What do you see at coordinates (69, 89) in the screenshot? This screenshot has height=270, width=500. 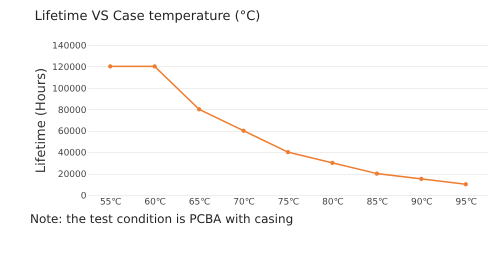 I see `y-tick-label: 100000` at bounding box center [69, 89].